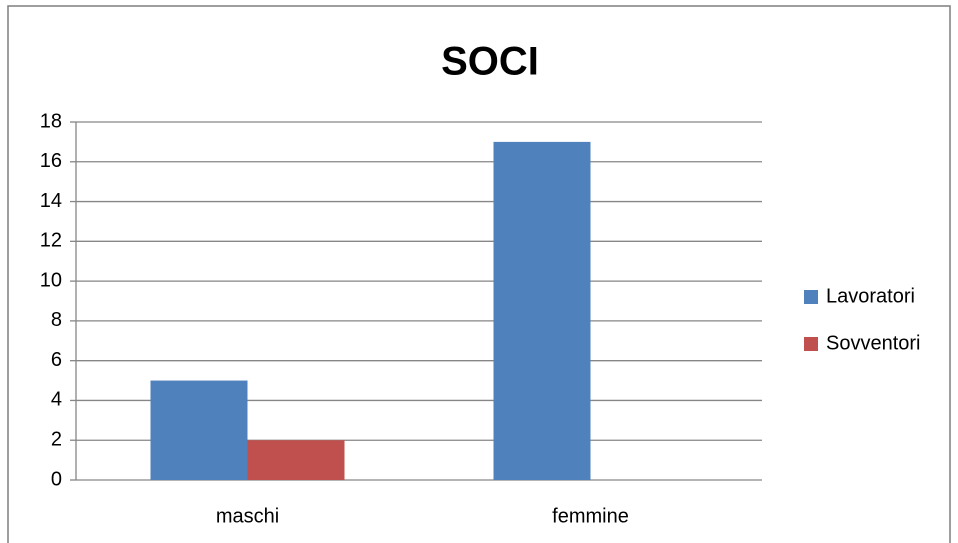 Image resolution: width=958 pixels, height=543 pixels. I want to click on x-tick-label: femmine, so click(590, 516).